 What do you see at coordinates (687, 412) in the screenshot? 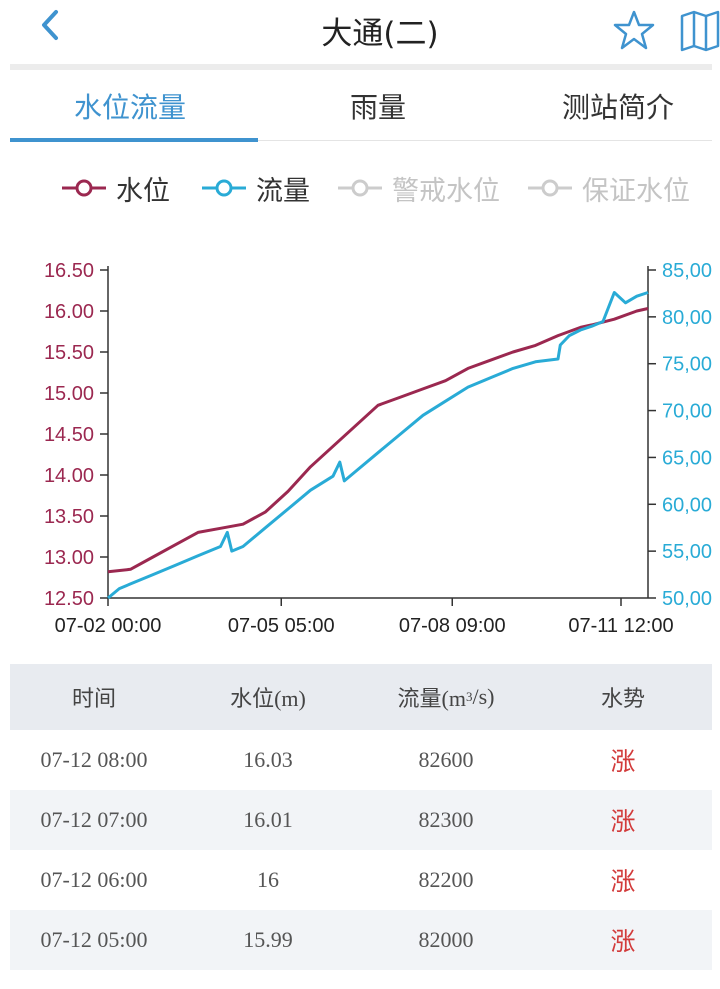
I see `y-tick-label-right: 70,00` at bounding box center [687, 412].